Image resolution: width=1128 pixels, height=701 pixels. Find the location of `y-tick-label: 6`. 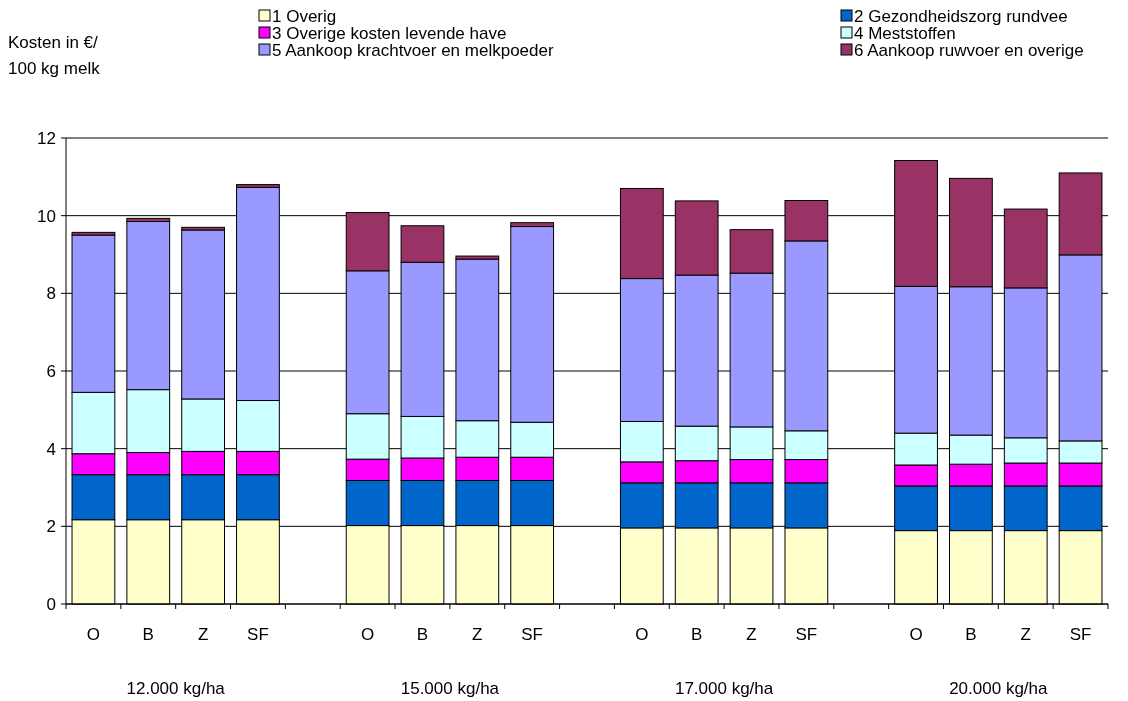

y-tick-label: 6 is located at coordinates (51, 371).